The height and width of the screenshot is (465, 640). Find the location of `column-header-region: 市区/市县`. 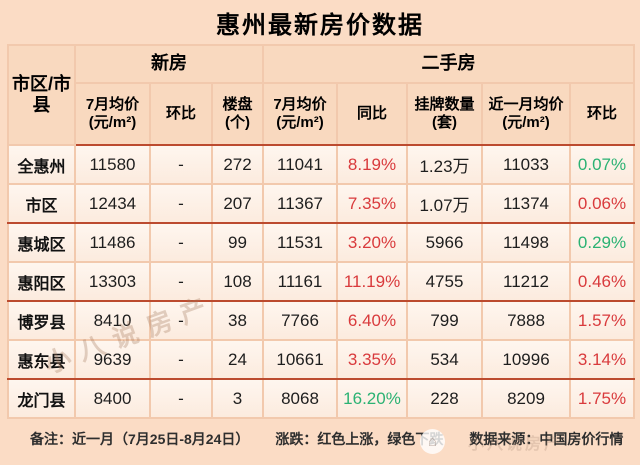

column-header-region: 市区/市县 is located at coordinates (41, 95).